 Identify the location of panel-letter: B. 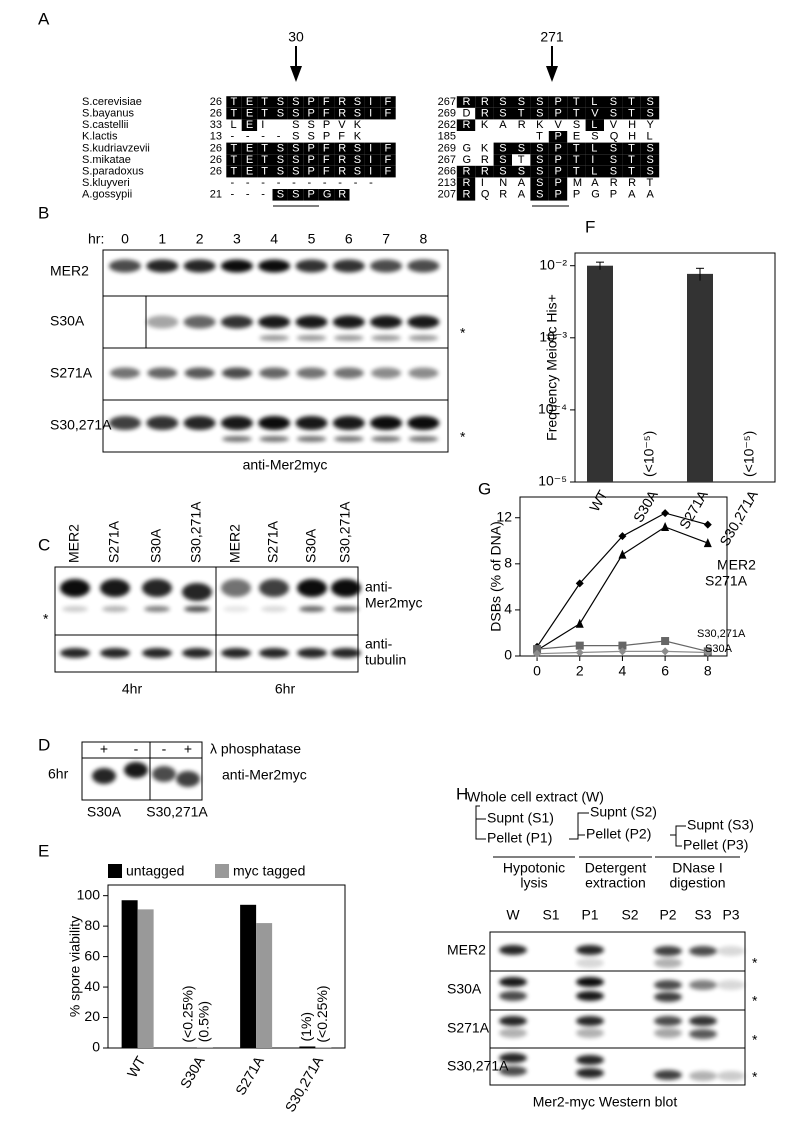
(43, 212).